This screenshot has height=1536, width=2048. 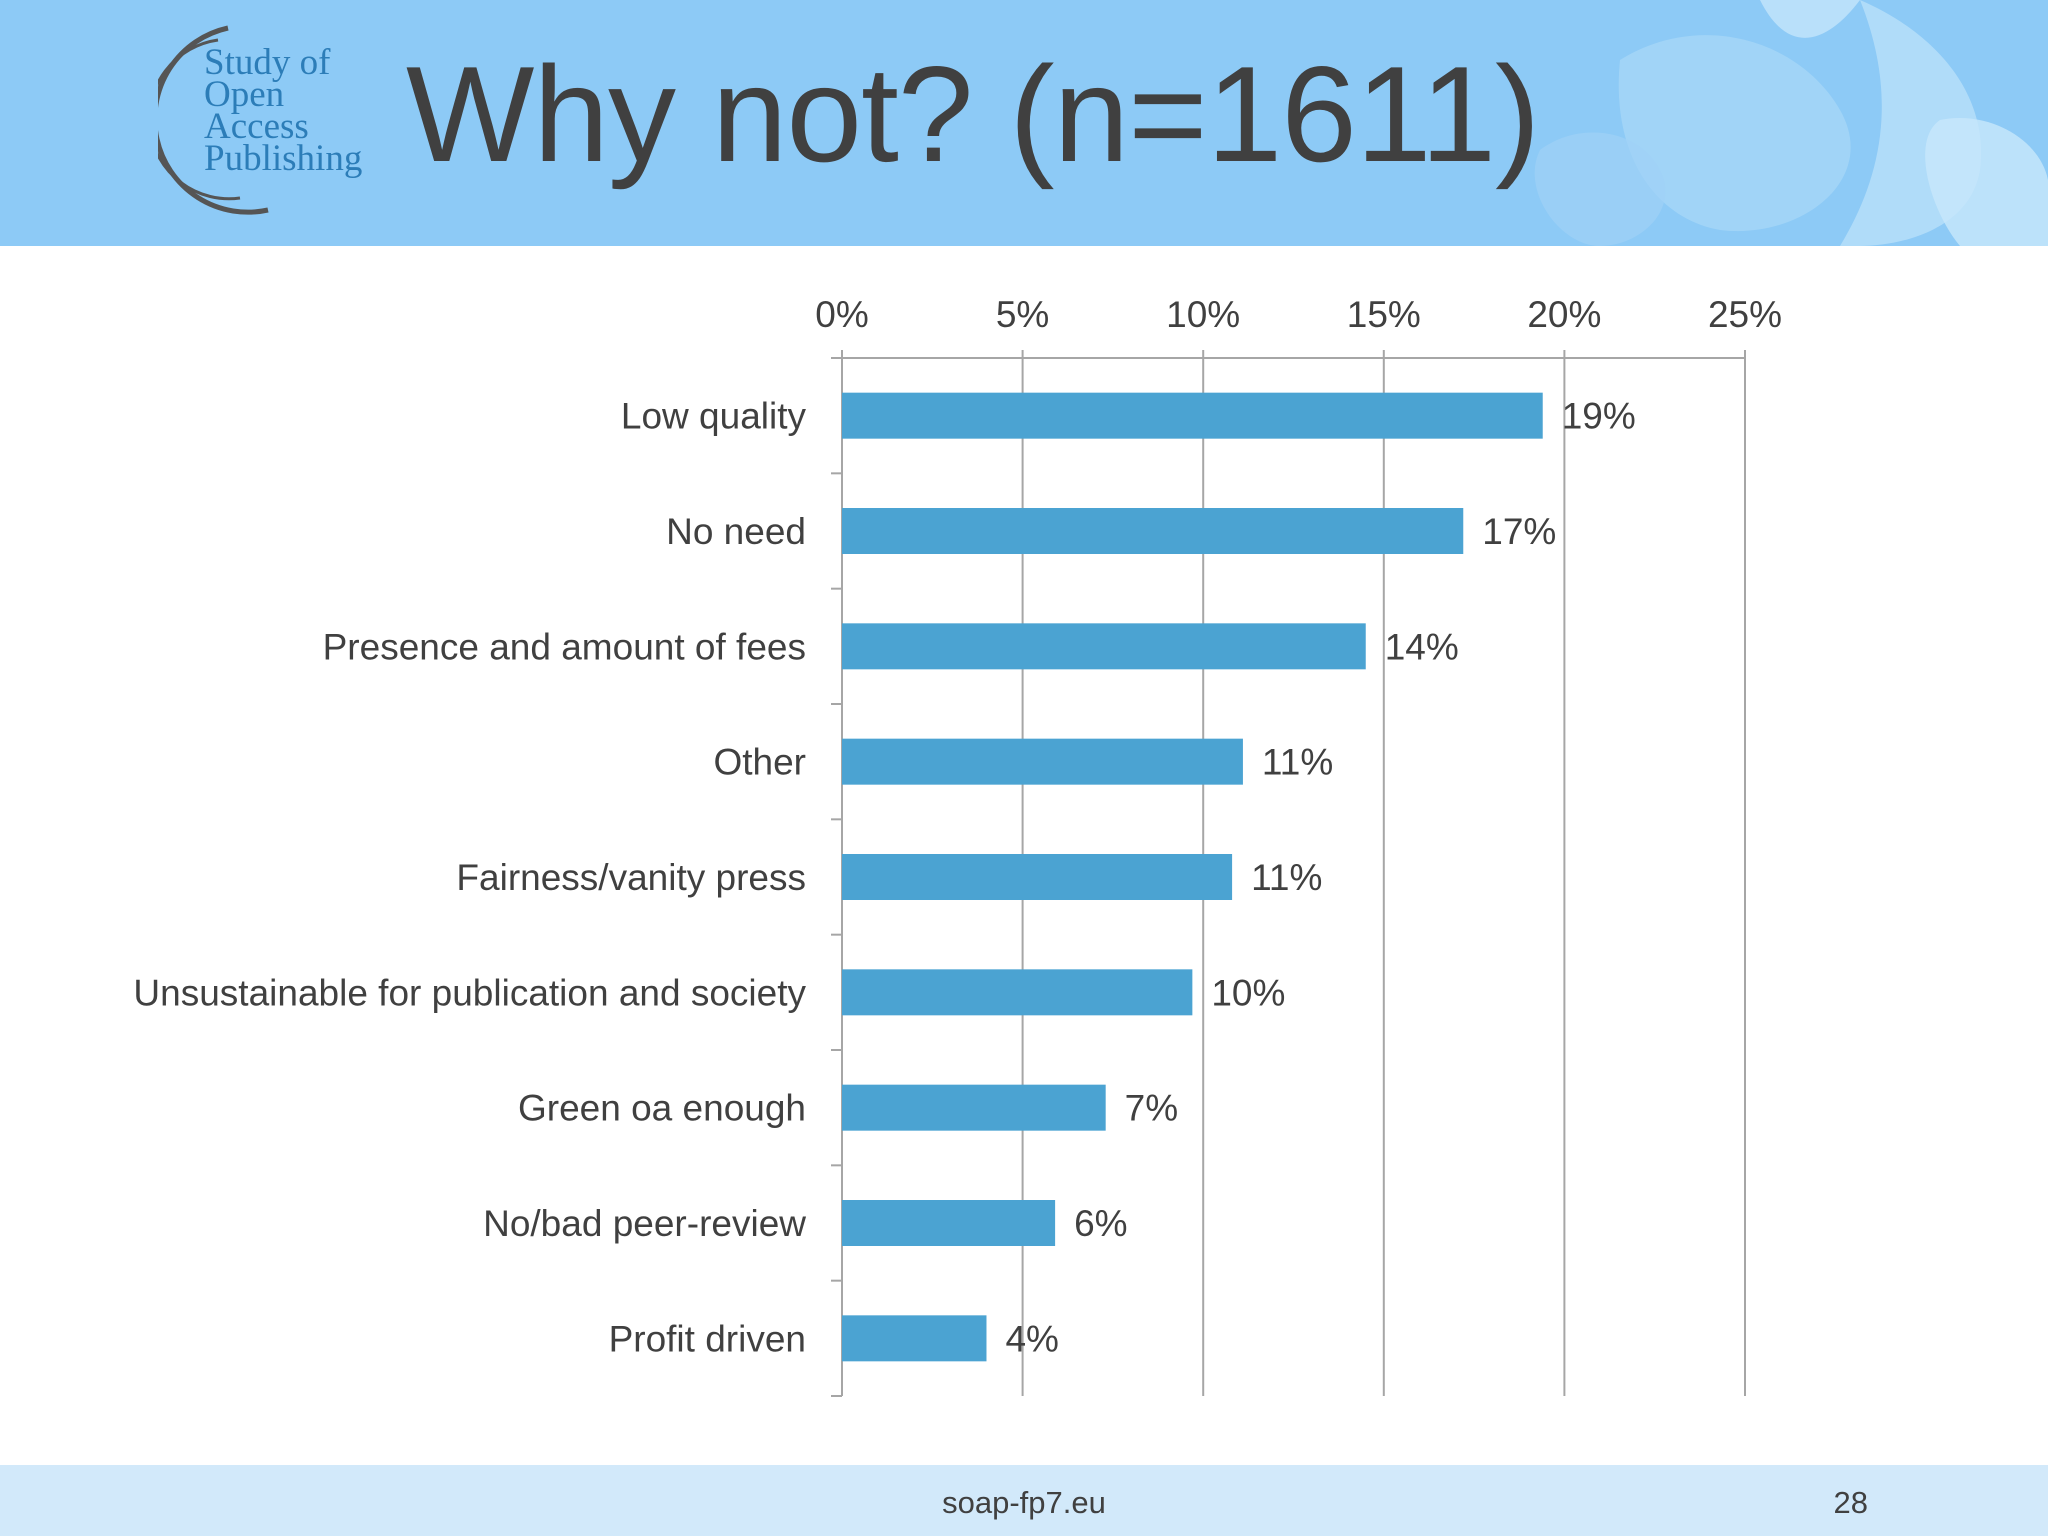 What do you see at coordinates (759, 762) in the screenshot?
I see `category-label: Other` at bounding box center [759, 762].